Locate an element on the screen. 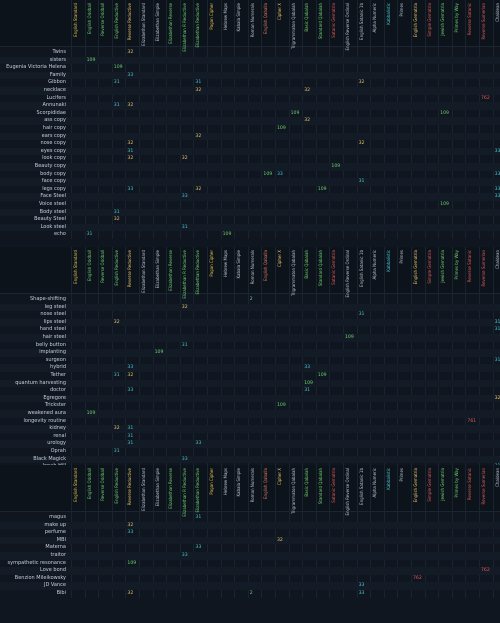  column-header: Elizabethan Reductive is located at coordinates (198, 25).